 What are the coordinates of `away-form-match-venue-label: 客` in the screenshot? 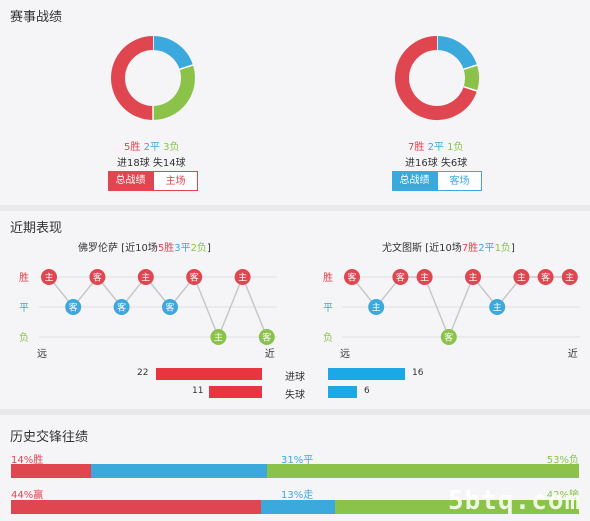 It's located at (545, 278).